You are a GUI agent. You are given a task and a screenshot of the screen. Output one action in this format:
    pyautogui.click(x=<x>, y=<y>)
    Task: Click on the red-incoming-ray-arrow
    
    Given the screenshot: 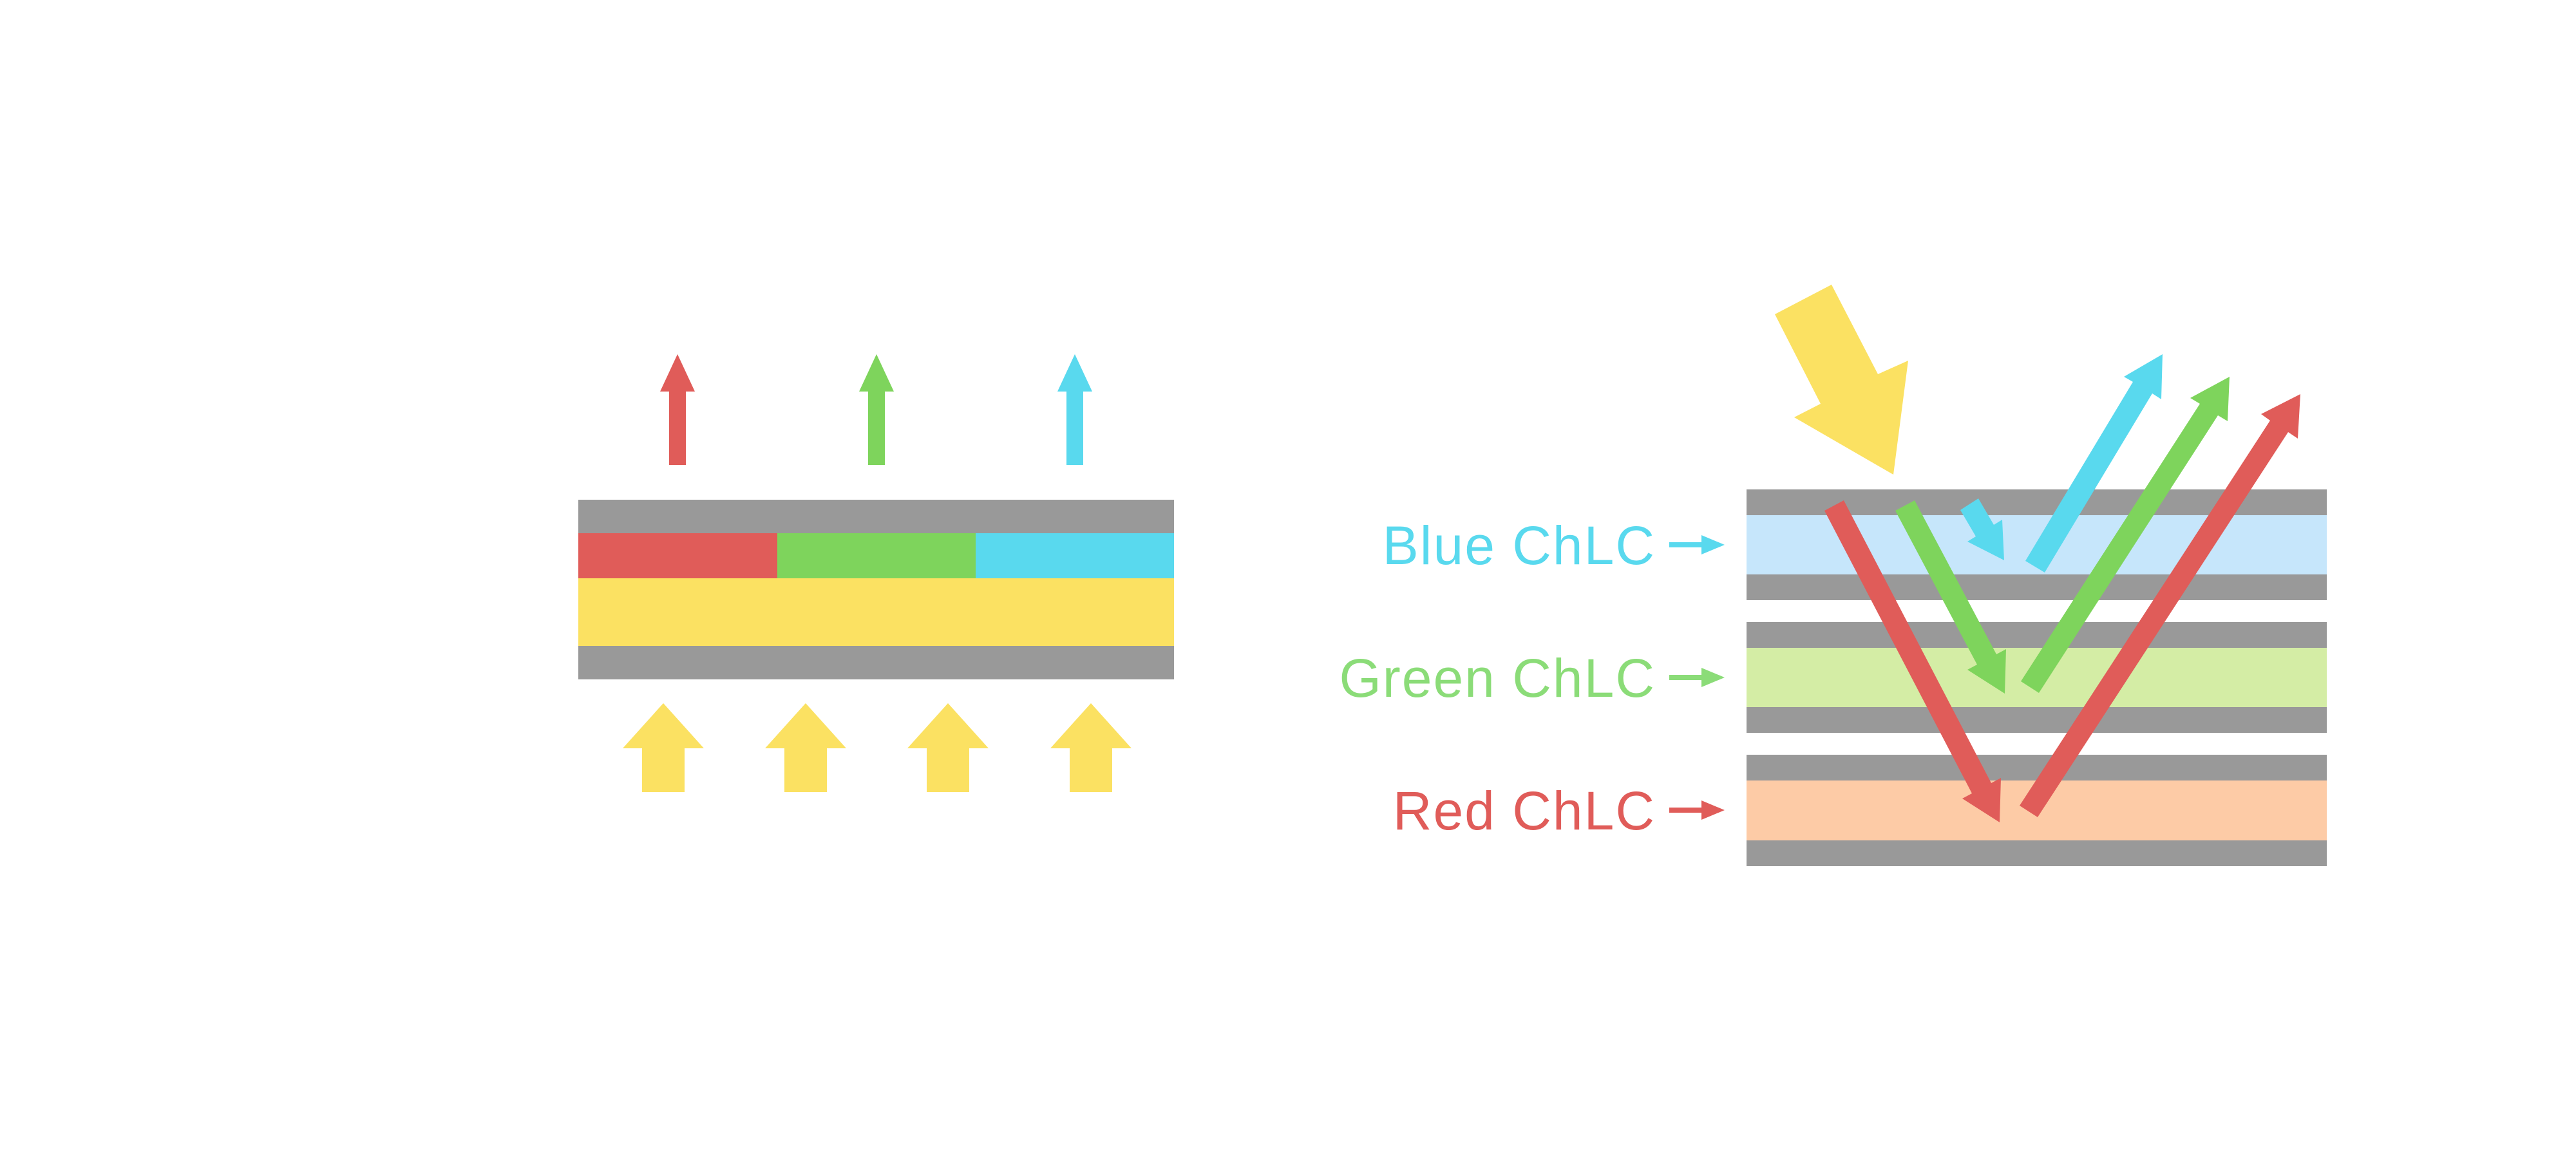 What is the action you would take?
    pyautogui.click(x=1913, y=661)
    